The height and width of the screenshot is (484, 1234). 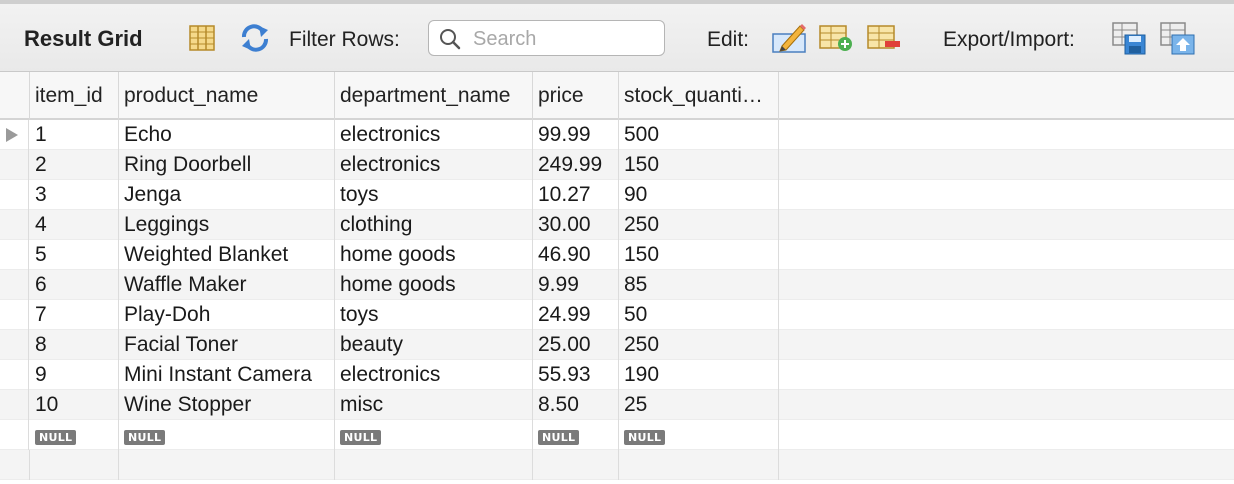 I want to click on table-row: 6 Waffle Maker home goods 9.99 85, so click(x=617, y=285).